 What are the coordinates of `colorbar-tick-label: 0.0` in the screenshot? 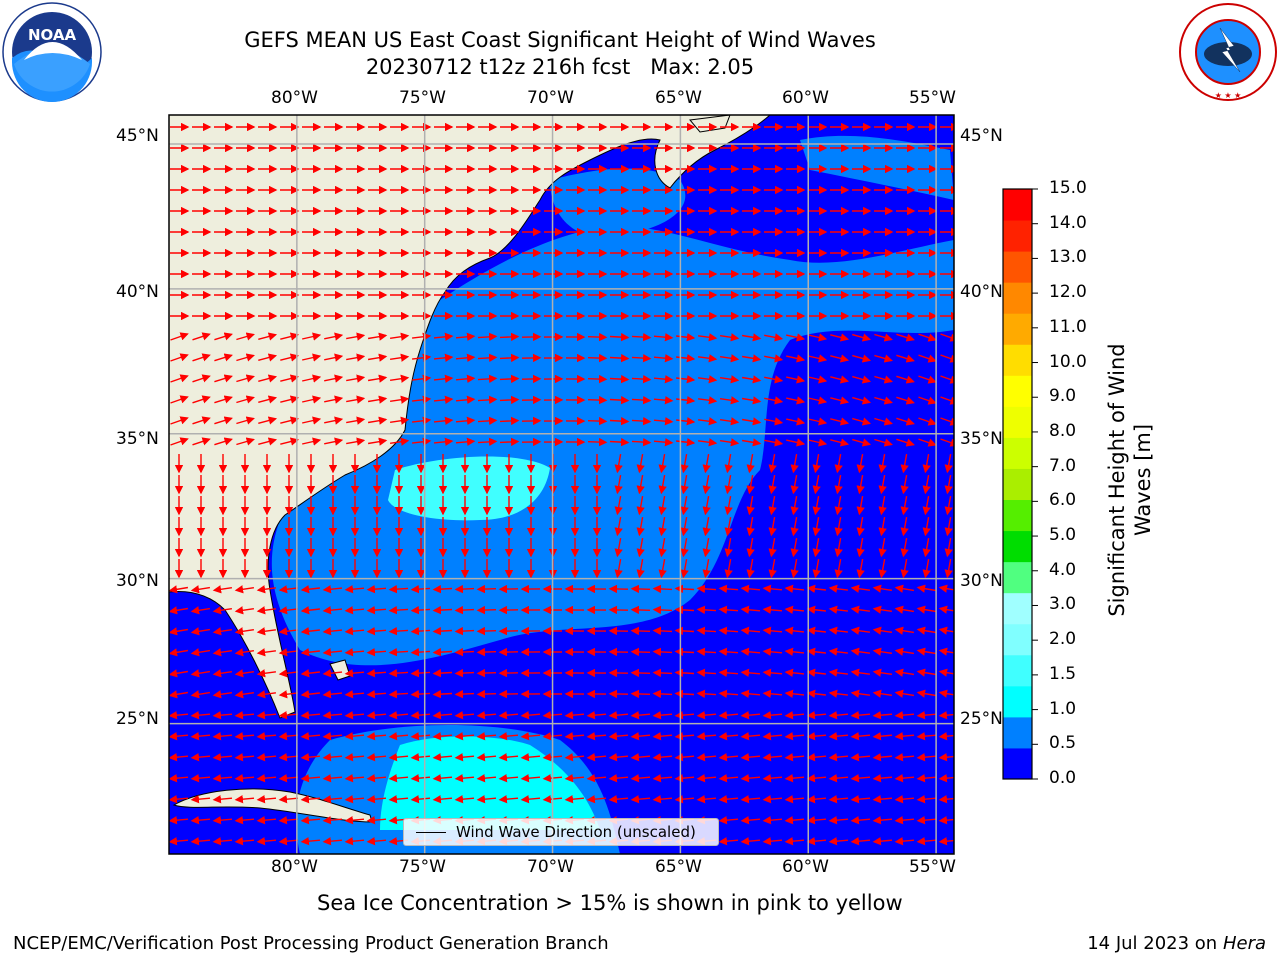 It's located at (1063, 778).